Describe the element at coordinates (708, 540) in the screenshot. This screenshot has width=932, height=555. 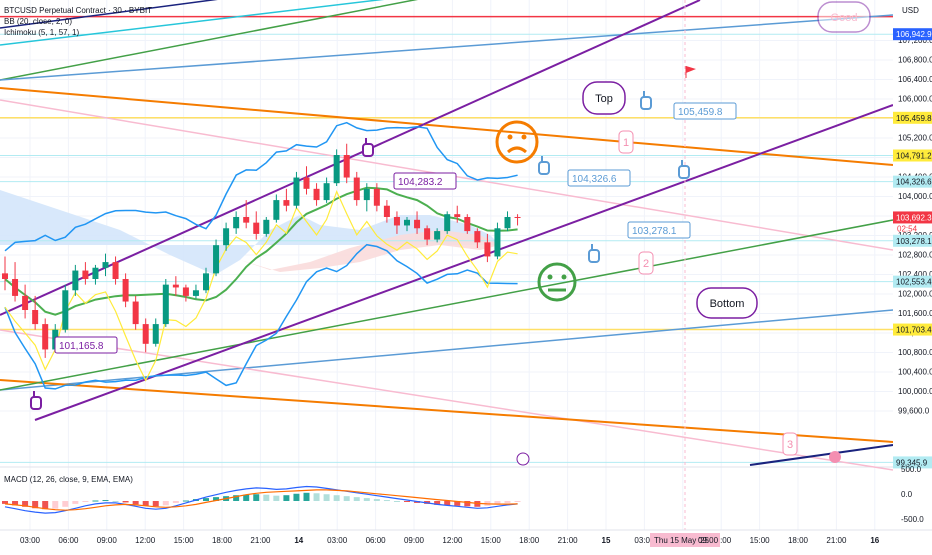
I see `crosshair-time: 09:00` at that location.